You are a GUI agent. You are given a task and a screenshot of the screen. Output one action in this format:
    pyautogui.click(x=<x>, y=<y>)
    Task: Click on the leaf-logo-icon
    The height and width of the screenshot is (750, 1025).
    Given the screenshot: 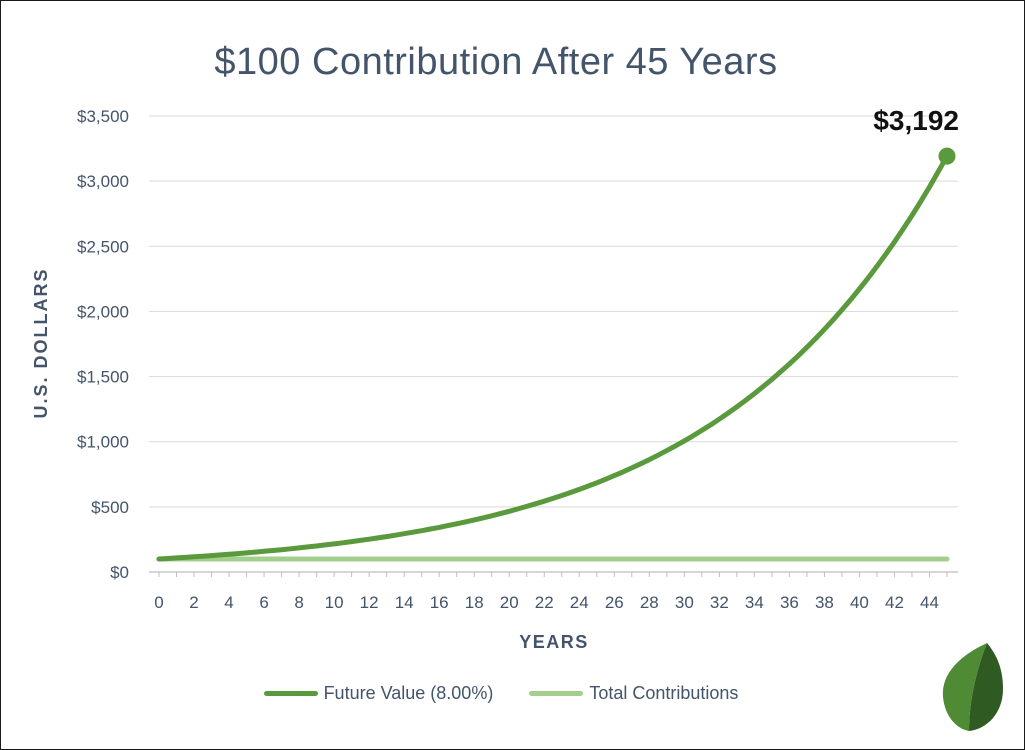 What is the action you would take?
    pyautogui.click(x=972, y=687)
    